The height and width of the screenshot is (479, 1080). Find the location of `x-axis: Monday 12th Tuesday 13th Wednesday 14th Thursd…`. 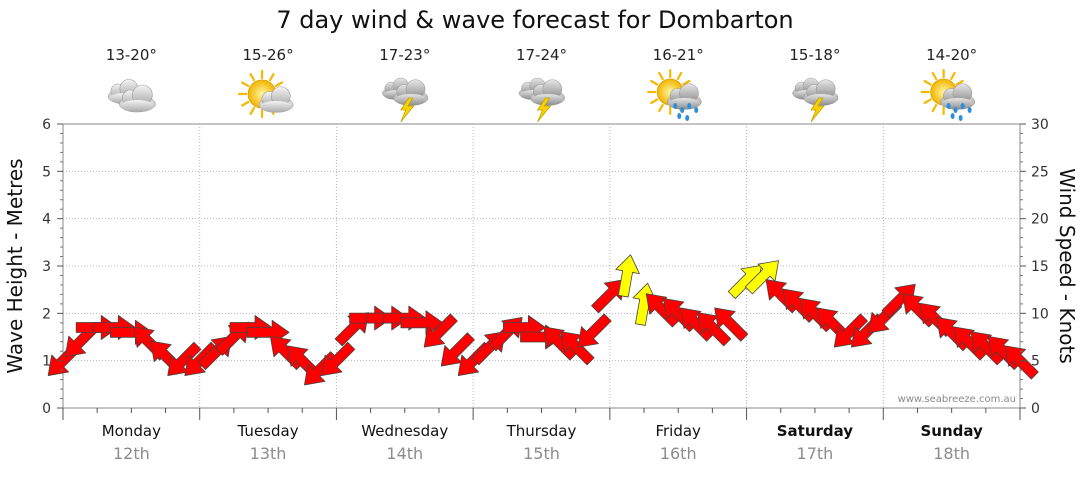

x-axis: Monday 12th Tuesday 13th Wednesday 14th Thursd… is located at coordinates (541, 435).